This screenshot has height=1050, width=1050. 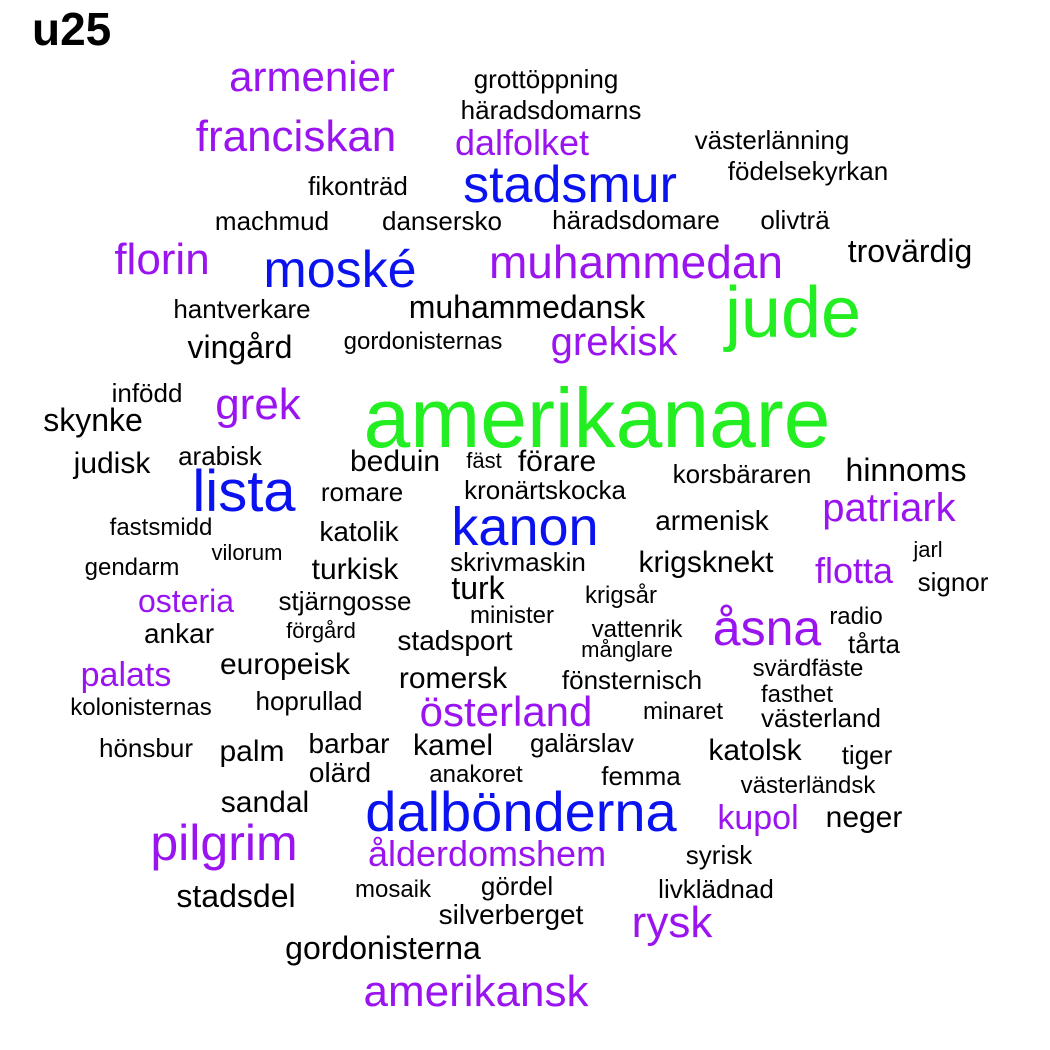 I want to click on cloud-word-palats: palats, so click(x=126, y=675).